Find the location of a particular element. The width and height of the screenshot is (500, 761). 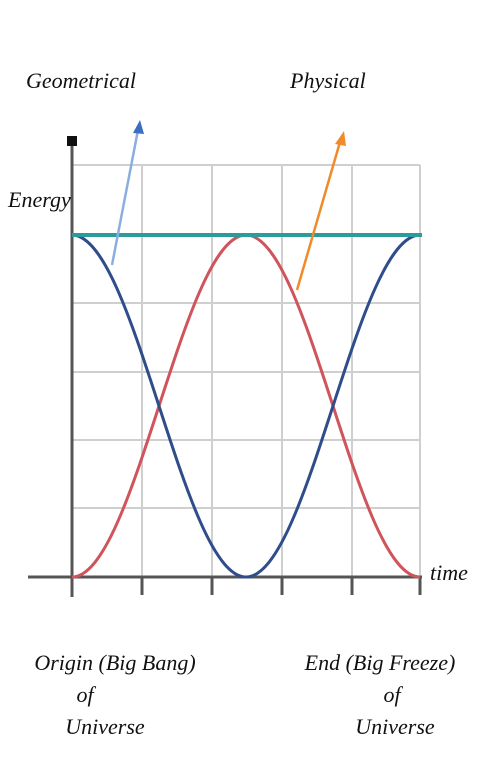

label: End (Big Freeze) is located at coordinates (380, 662).